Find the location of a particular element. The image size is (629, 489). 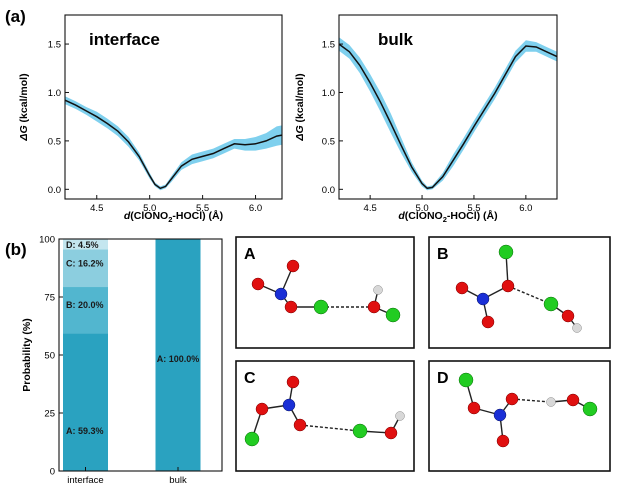

structure-c-panel: C is located at coordinates (325, 416).